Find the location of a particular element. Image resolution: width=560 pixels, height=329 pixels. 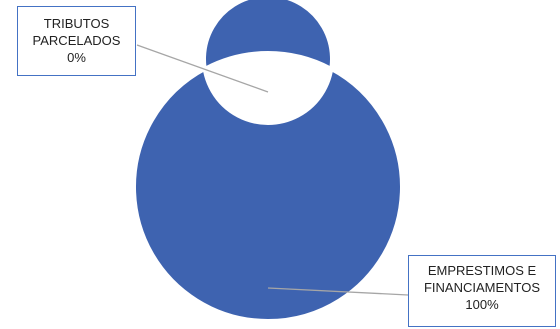

data-label-percent: 0% is located at coordinates (76, 57).